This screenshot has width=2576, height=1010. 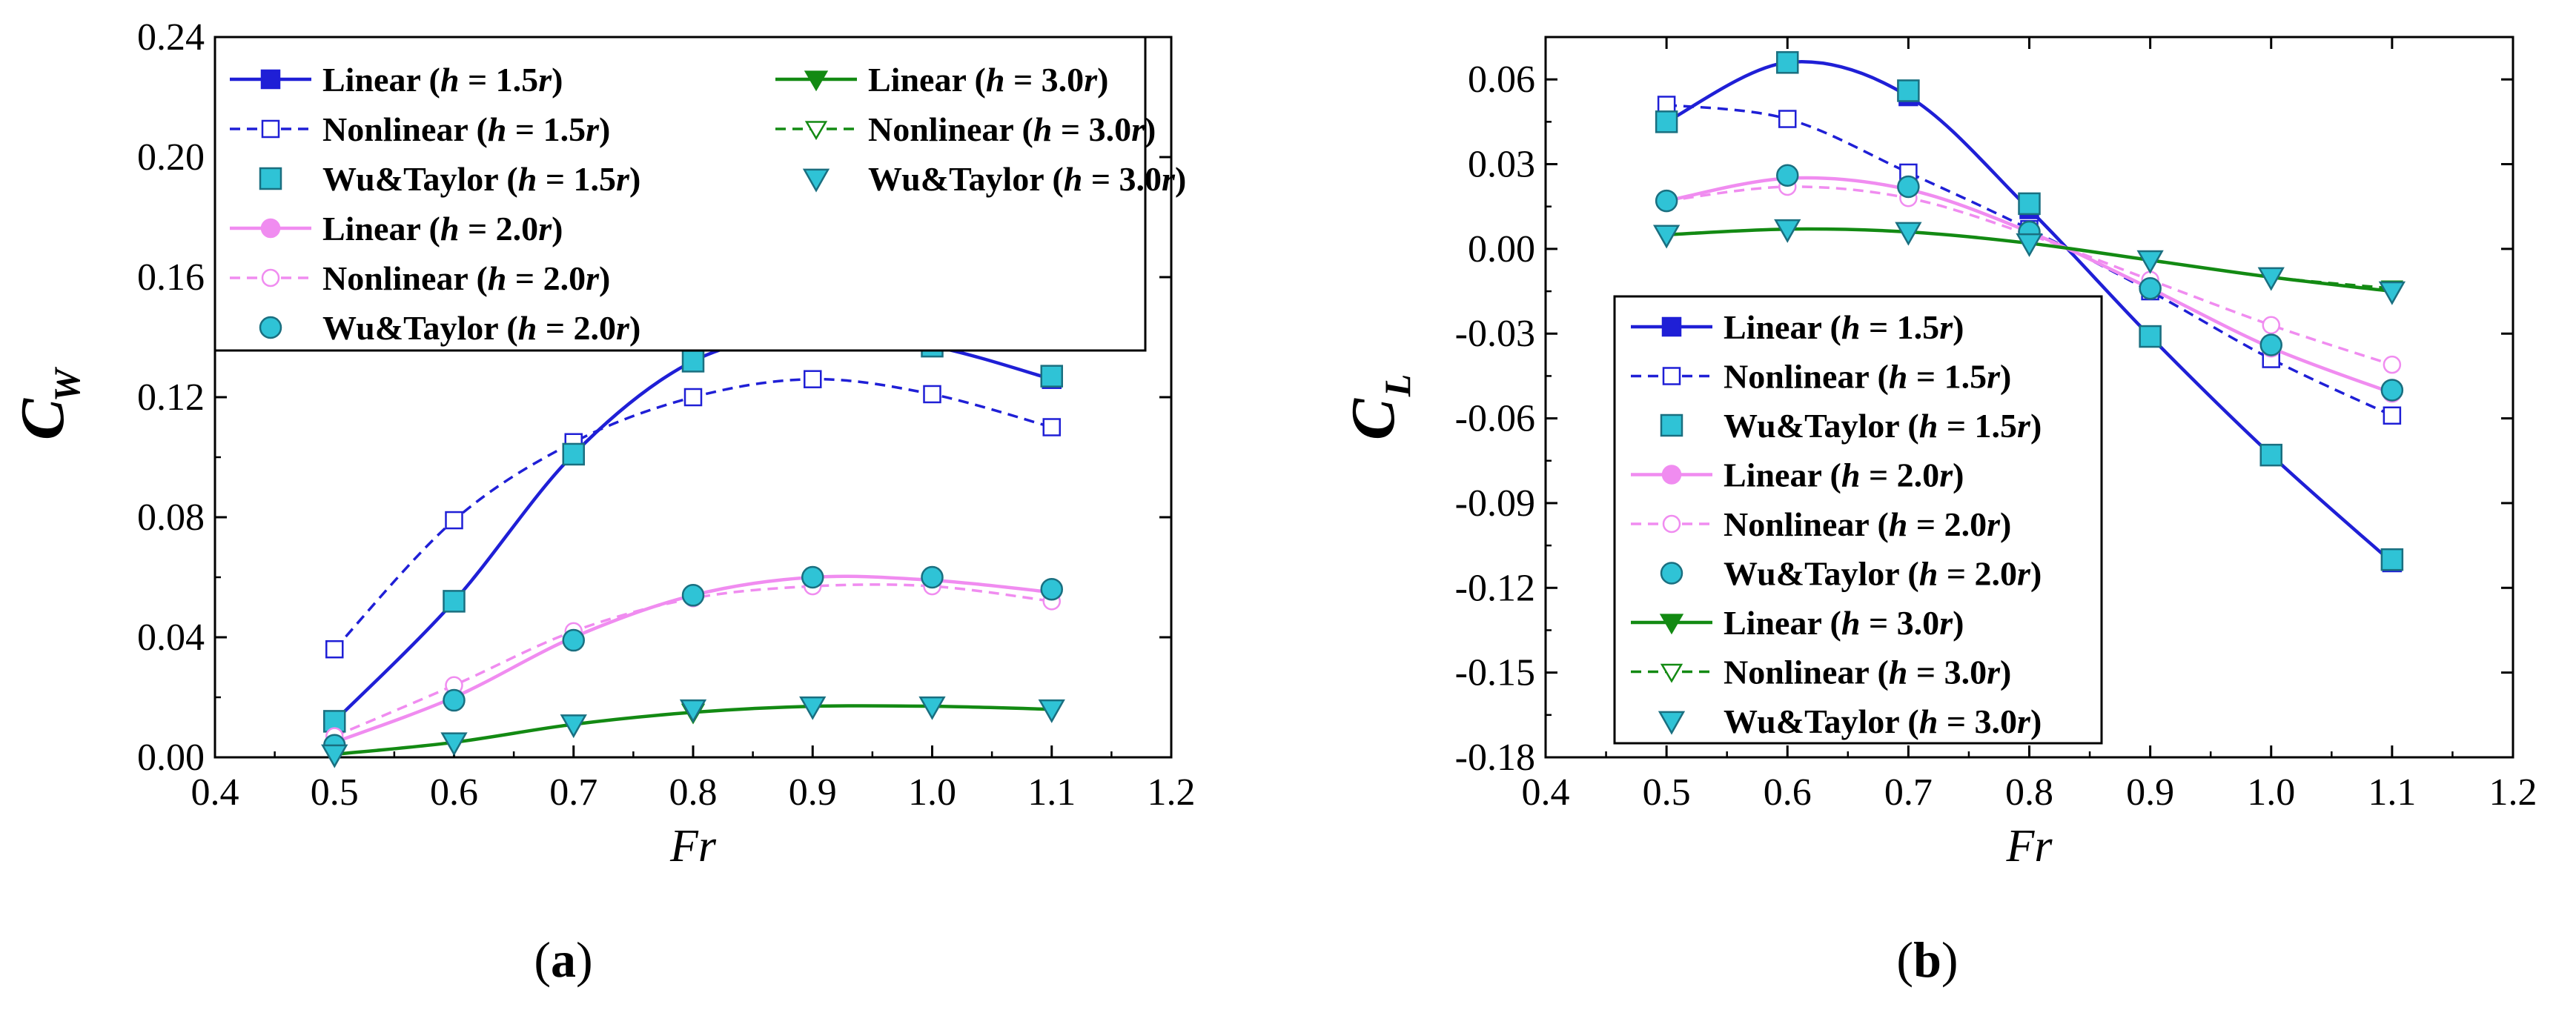 I want to click on x-axis-label: Fr, so click(x=2029, y=846).